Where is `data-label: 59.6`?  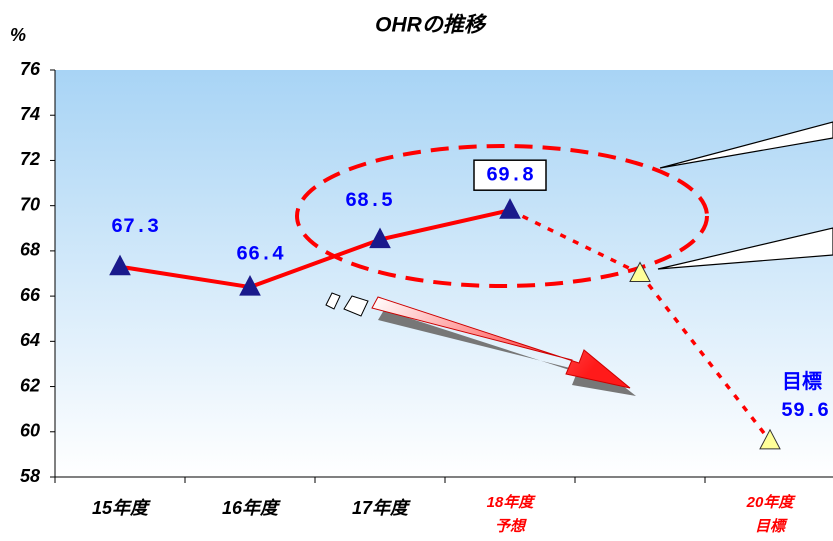 data-label: 59.6 is located at coordinates (805, 411).